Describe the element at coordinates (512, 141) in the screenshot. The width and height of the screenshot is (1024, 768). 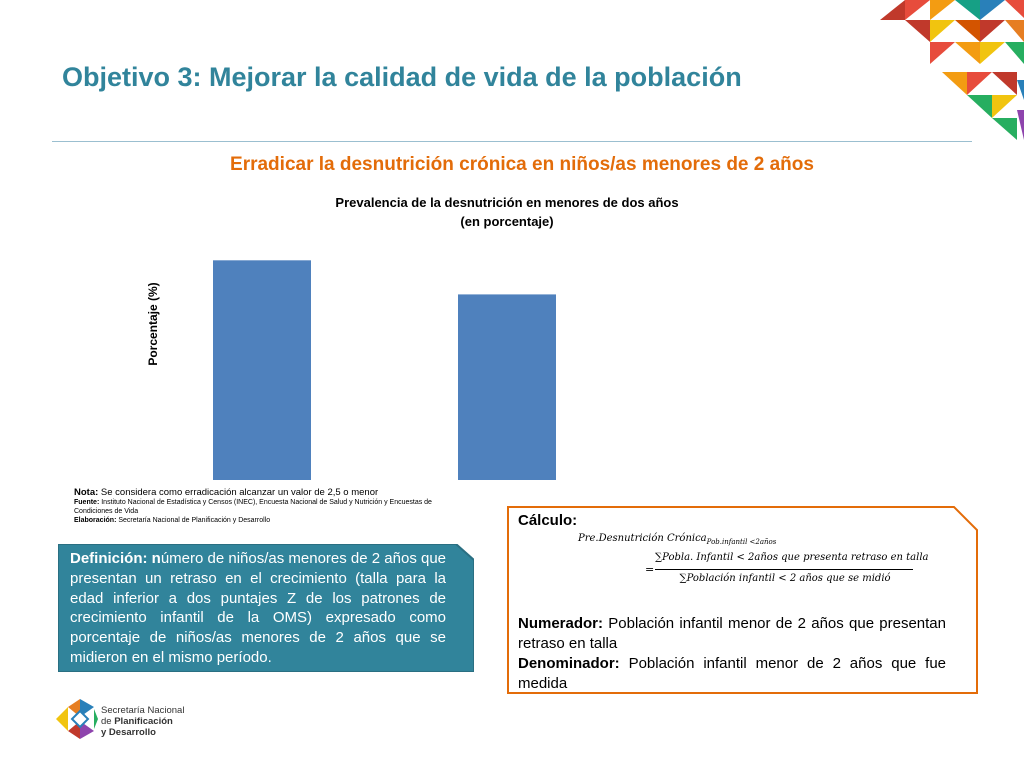
I see `title-divider` at that location.